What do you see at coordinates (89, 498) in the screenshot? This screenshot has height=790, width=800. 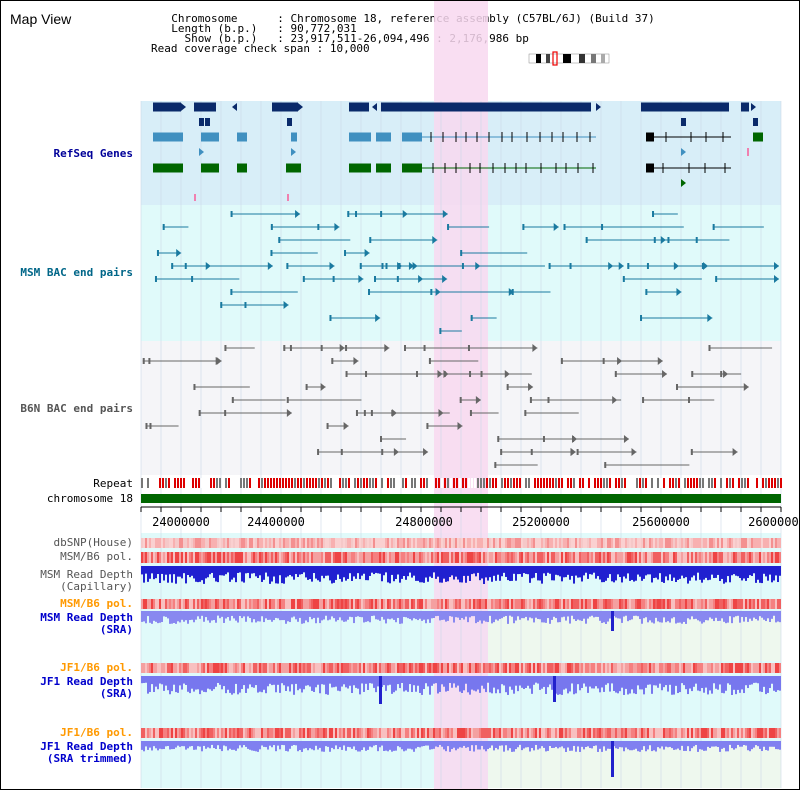 I see `track-label-chromosome: chromosome 18` at bounding box center [89, 498].